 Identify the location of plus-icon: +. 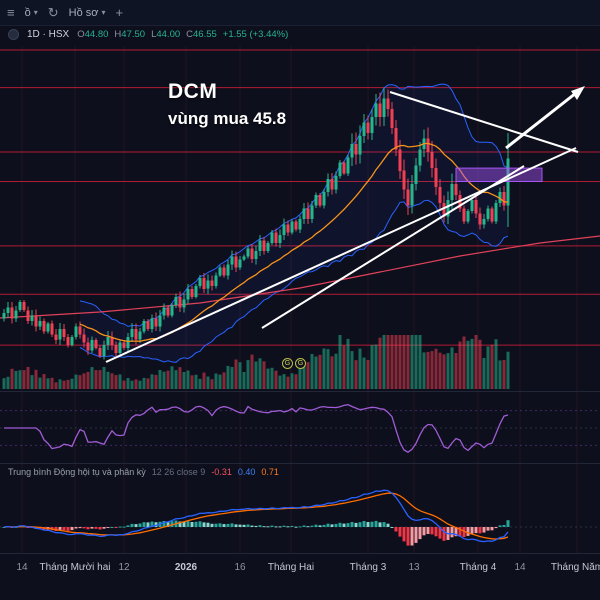
(119, 12).